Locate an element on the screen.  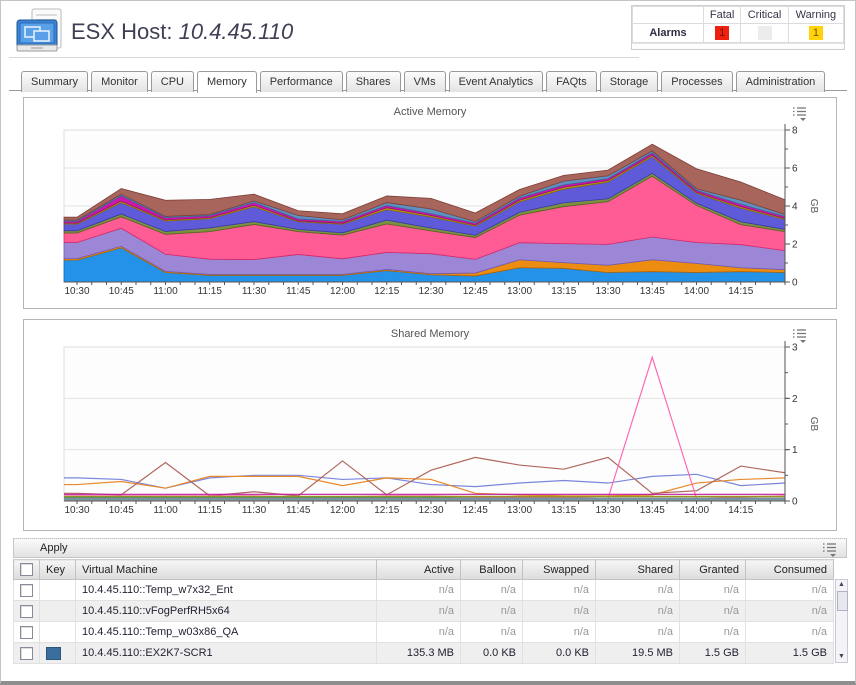
alarms-widget: Fatal Critical Warning Alarms 1 1 is located at coordinates (738, 27).